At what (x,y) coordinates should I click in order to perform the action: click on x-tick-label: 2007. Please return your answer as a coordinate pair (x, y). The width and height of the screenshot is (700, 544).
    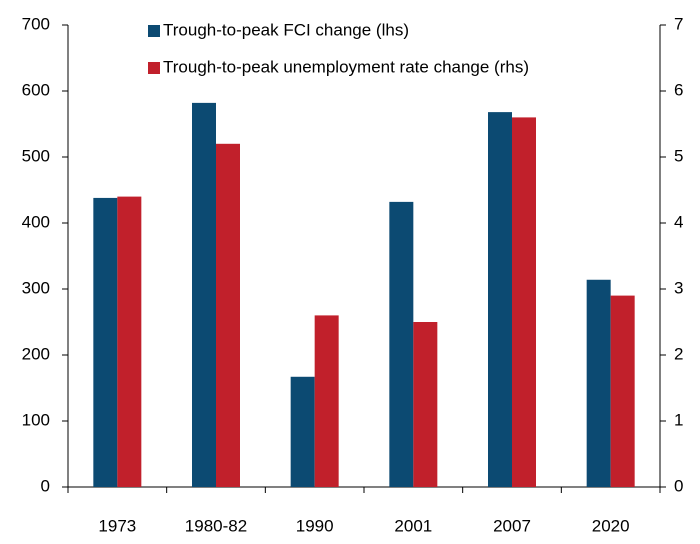
    Looking at the image, I should click on (512, 525).